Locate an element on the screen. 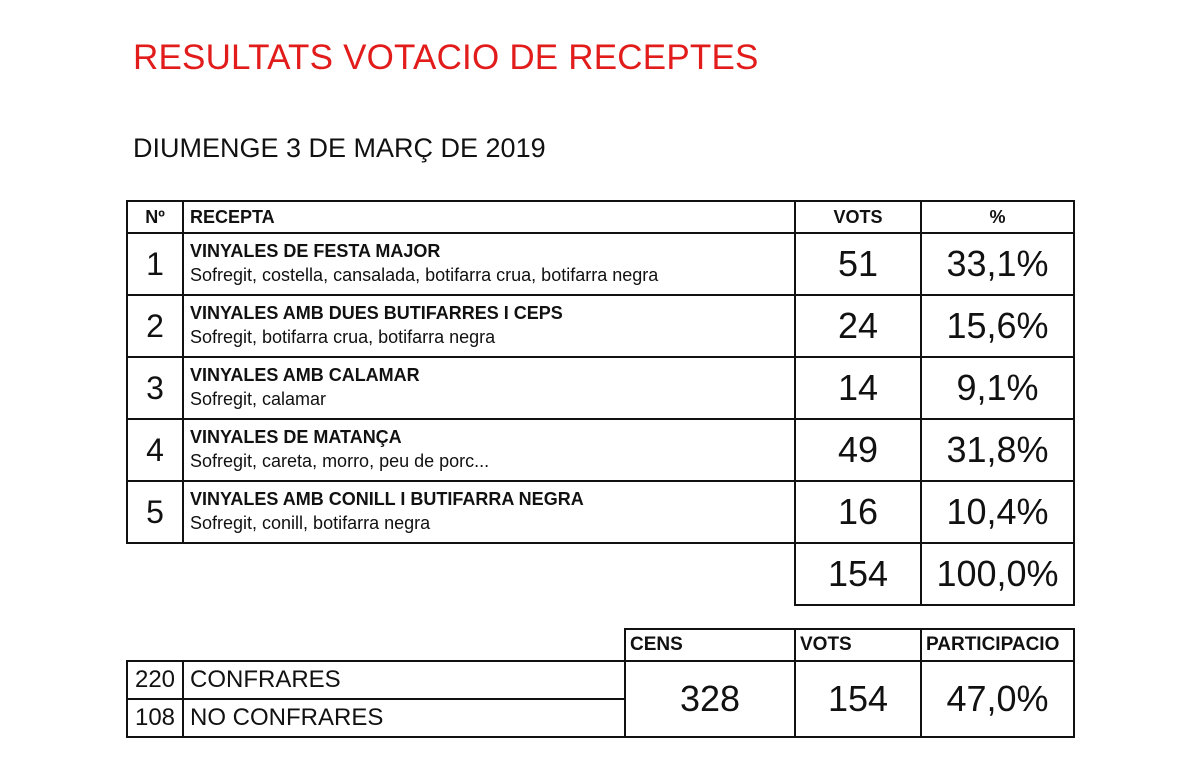 The height and width of the screenshot is (769, 1200). recipes-header-row: Nº RECEPTA VOTS % is located at coordinates (600, 217).